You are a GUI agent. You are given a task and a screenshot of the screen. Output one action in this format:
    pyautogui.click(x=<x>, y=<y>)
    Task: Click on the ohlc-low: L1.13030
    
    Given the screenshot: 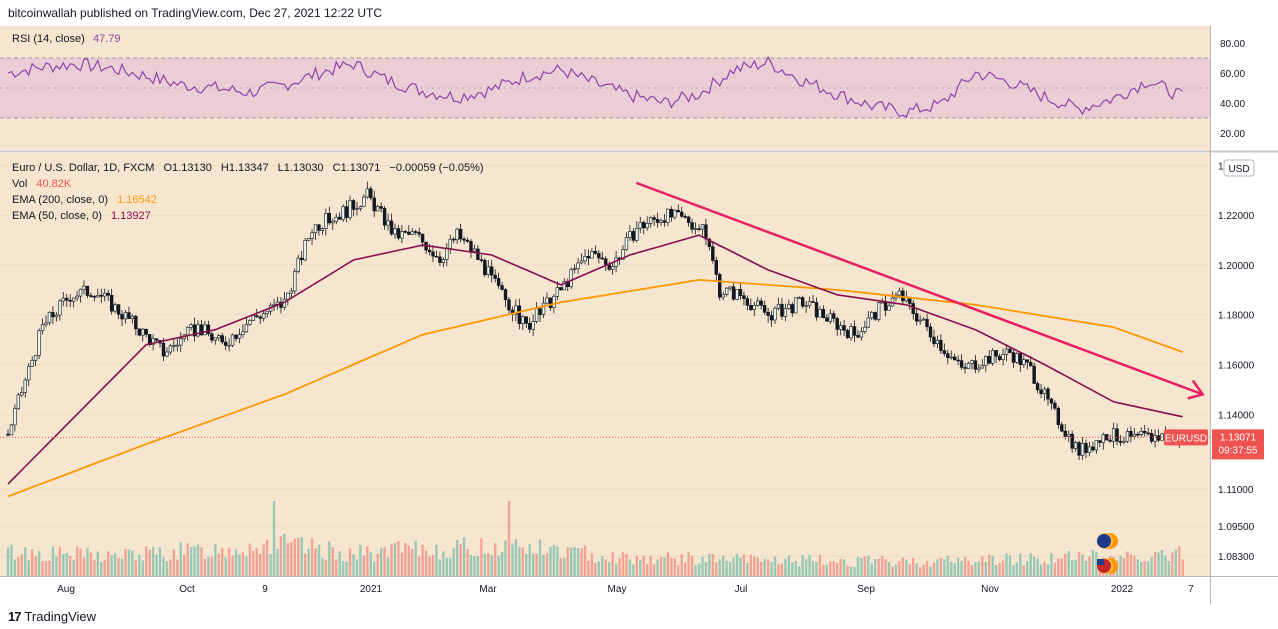 What is the action you would take?
    pyautogui.click(x=301, y=168)
    